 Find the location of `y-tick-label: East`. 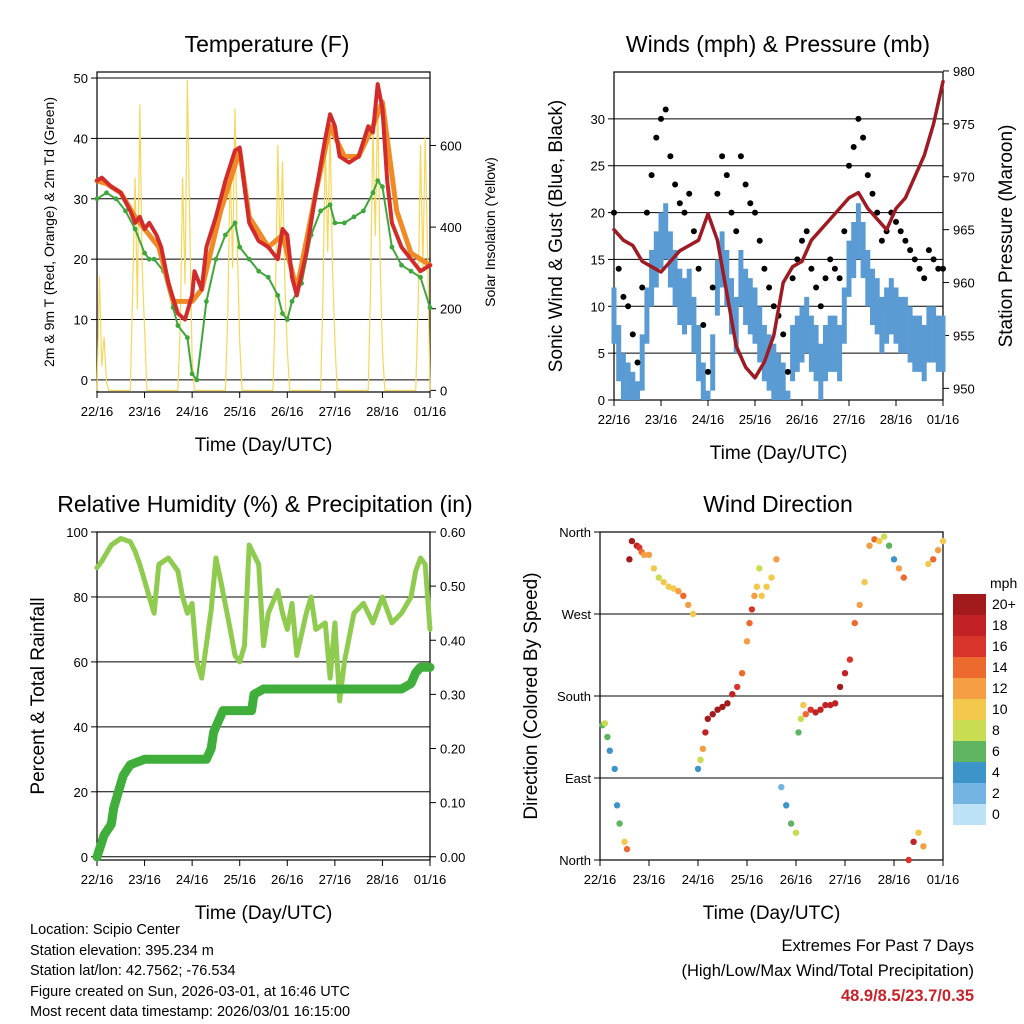

y-tick-label: East is located at coordinates (578, 778).